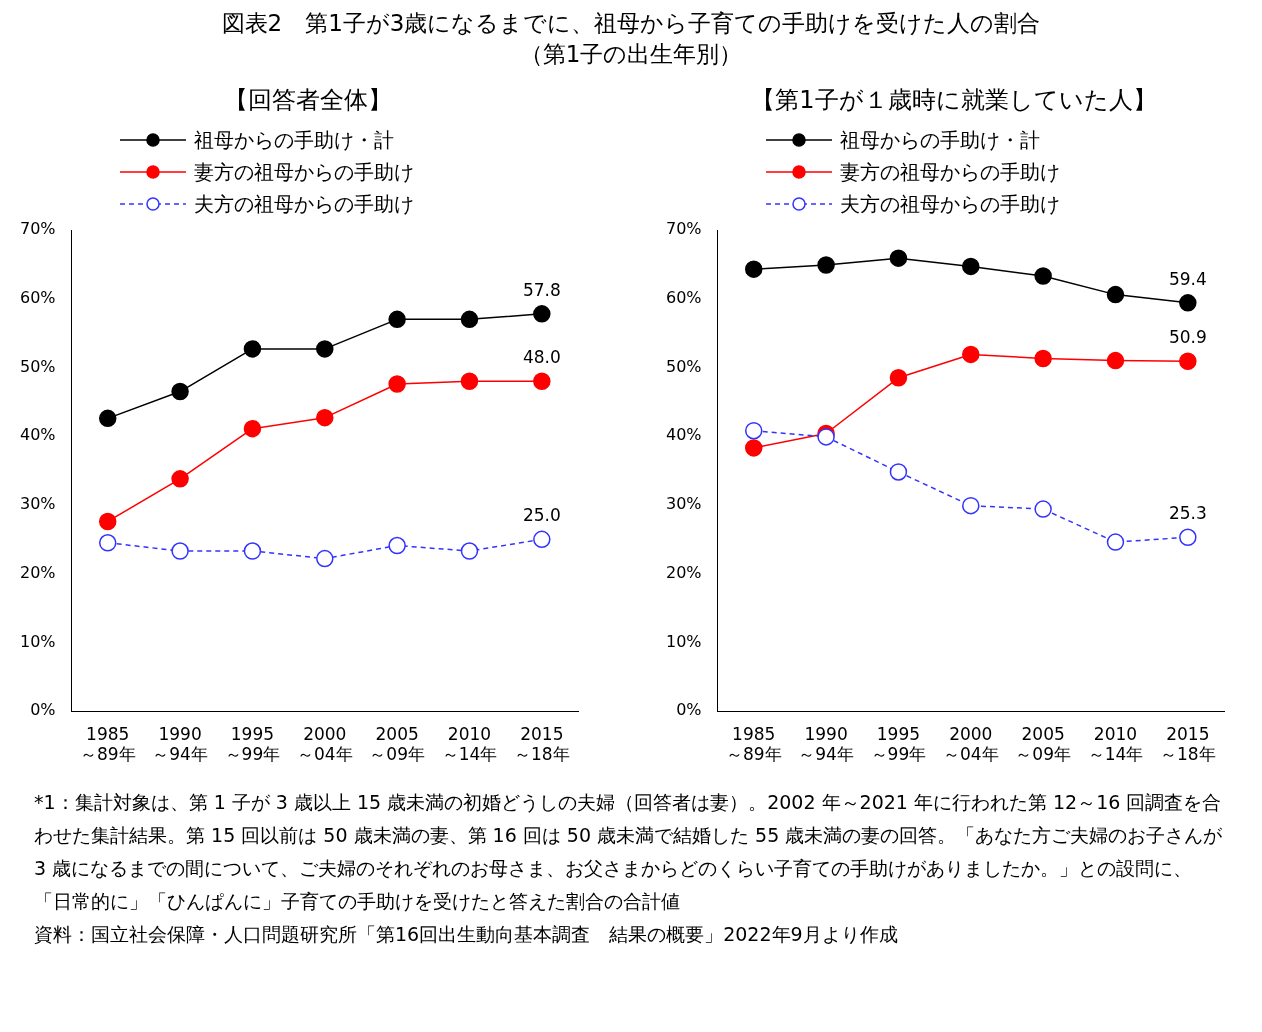 The image size is (1262, 1032). I want to click on chart-title: 【第1子が１歳時に就業していた人】, so click(954, 100).